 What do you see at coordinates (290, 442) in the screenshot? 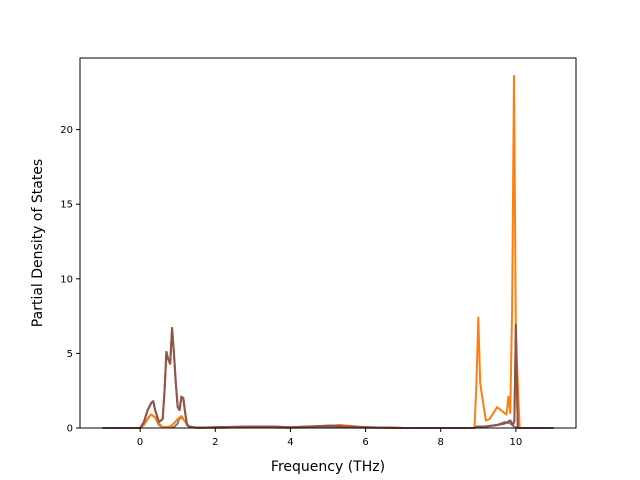
I see `x-tick-label: 4` at bounding box center [290, 442].